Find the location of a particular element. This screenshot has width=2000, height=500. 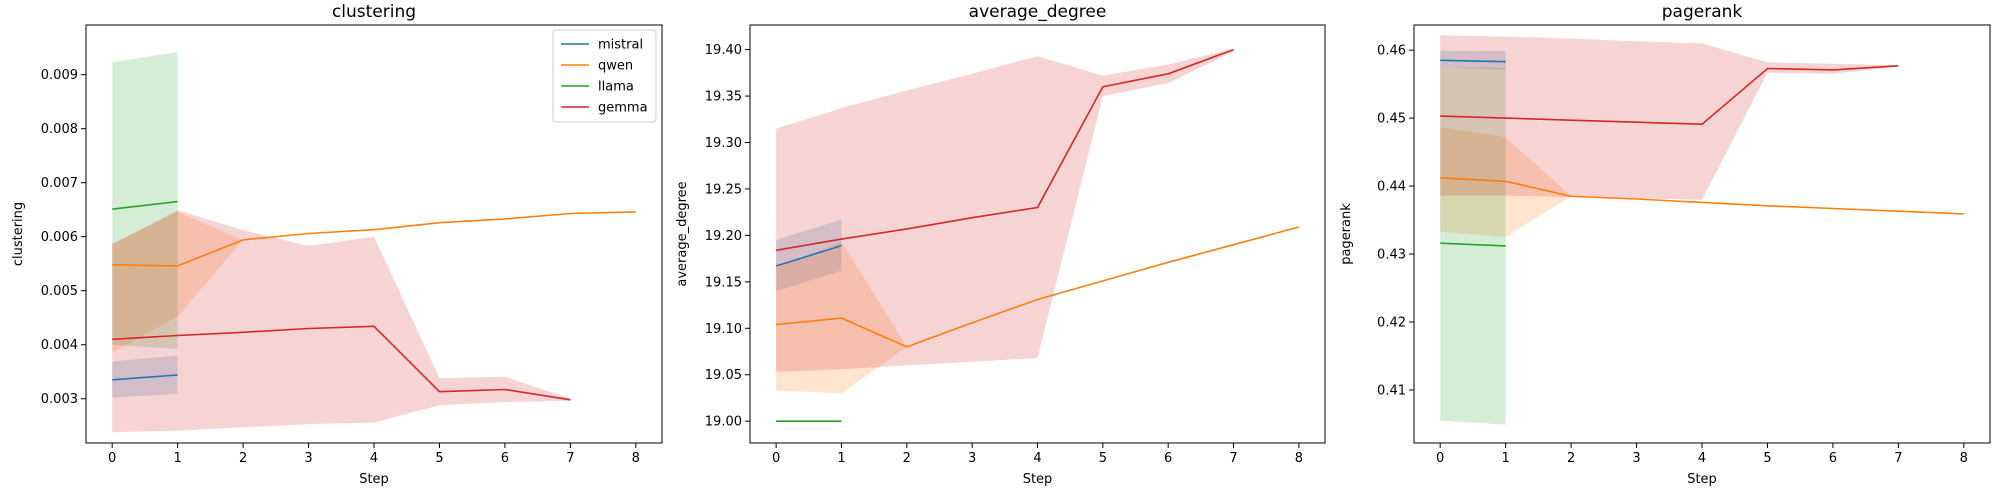

y-tick-label: 19.05 is located at coordinates (723, 375).